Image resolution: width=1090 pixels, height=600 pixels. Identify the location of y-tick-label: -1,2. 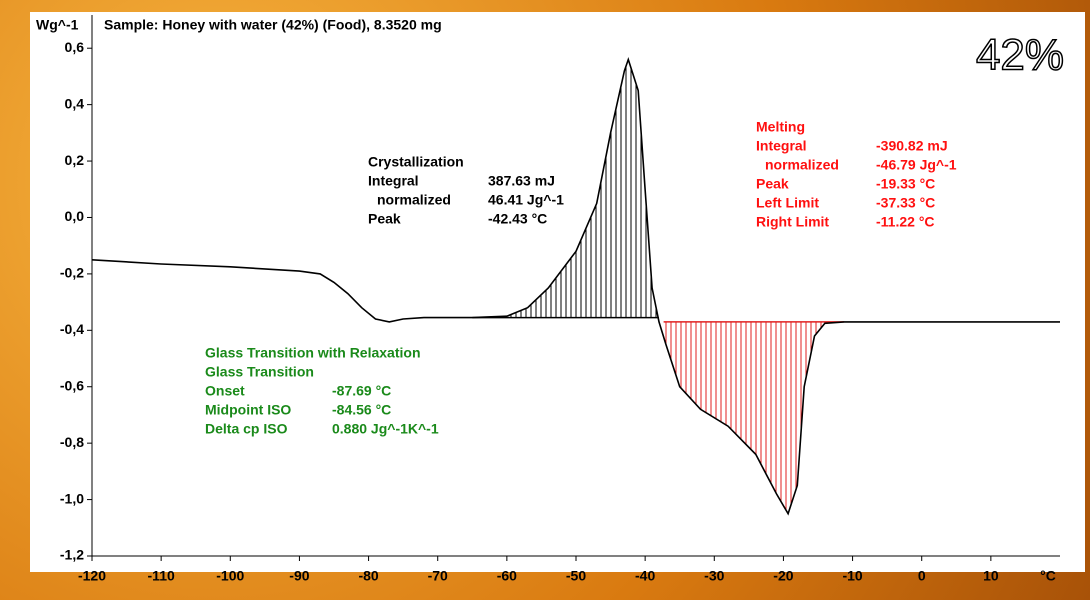
(72, 555).